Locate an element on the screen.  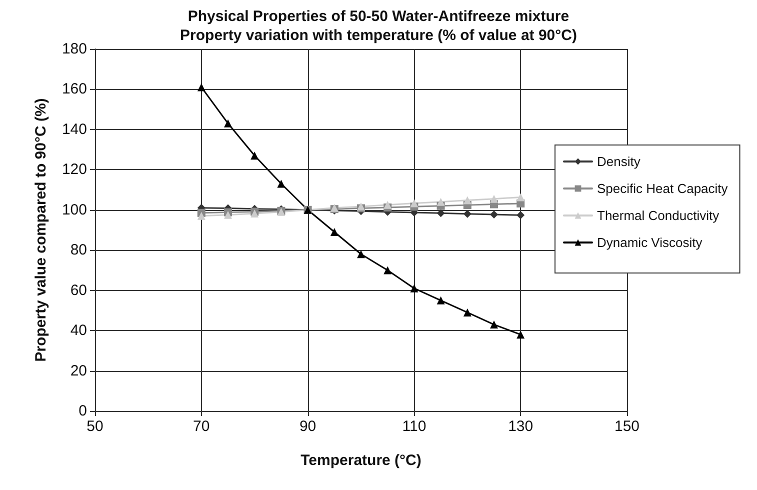
y-tick-label: 40 is located at coordinates (78, 331).